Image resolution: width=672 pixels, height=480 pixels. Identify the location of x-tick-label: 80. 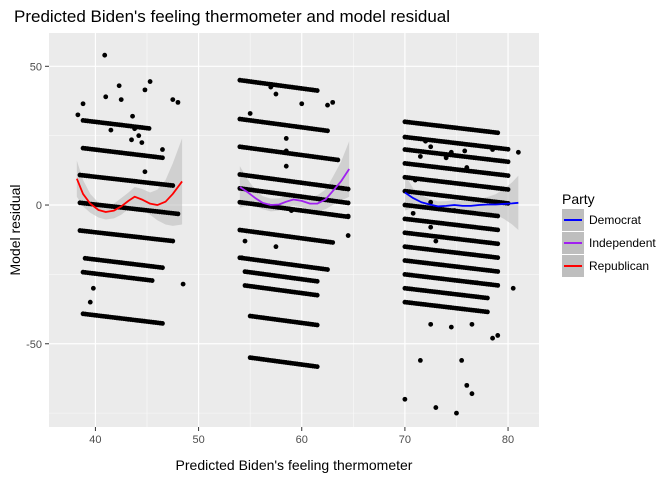
(508, 440).